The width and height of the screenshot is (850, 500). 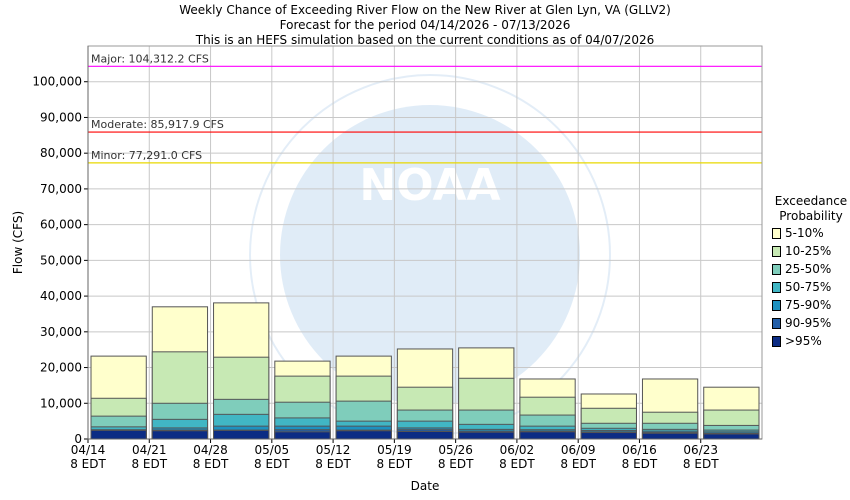 I want to click on legend-item: 75-90%, so click(x=811, y=305).